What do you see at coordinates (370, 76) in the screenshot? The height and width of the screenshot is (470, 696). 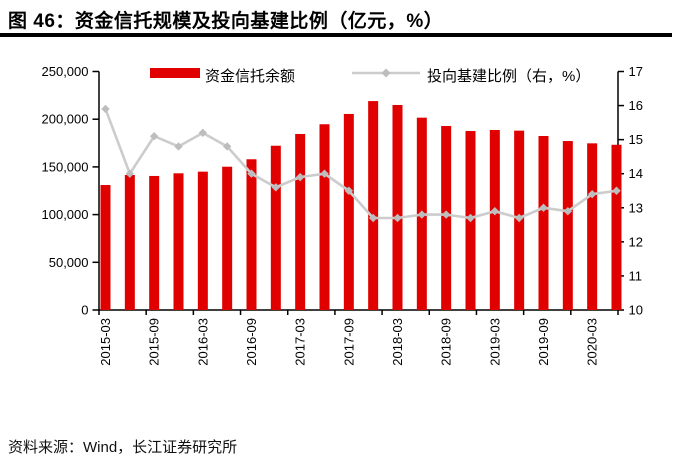 I see `chart-legend: 资金信托余额 投向基建比例（右，%）` at bounding box center [370, 76].